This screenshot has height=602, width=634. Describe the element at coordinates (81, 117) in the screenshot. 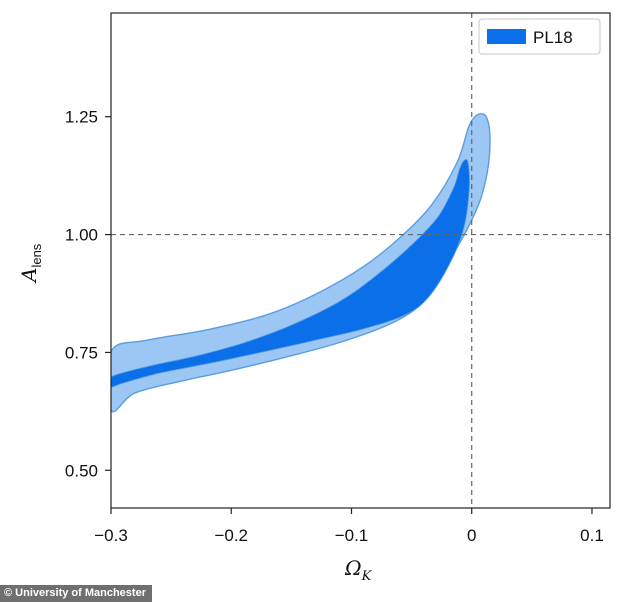

I see `y-tick-label: 1.25` at that location.